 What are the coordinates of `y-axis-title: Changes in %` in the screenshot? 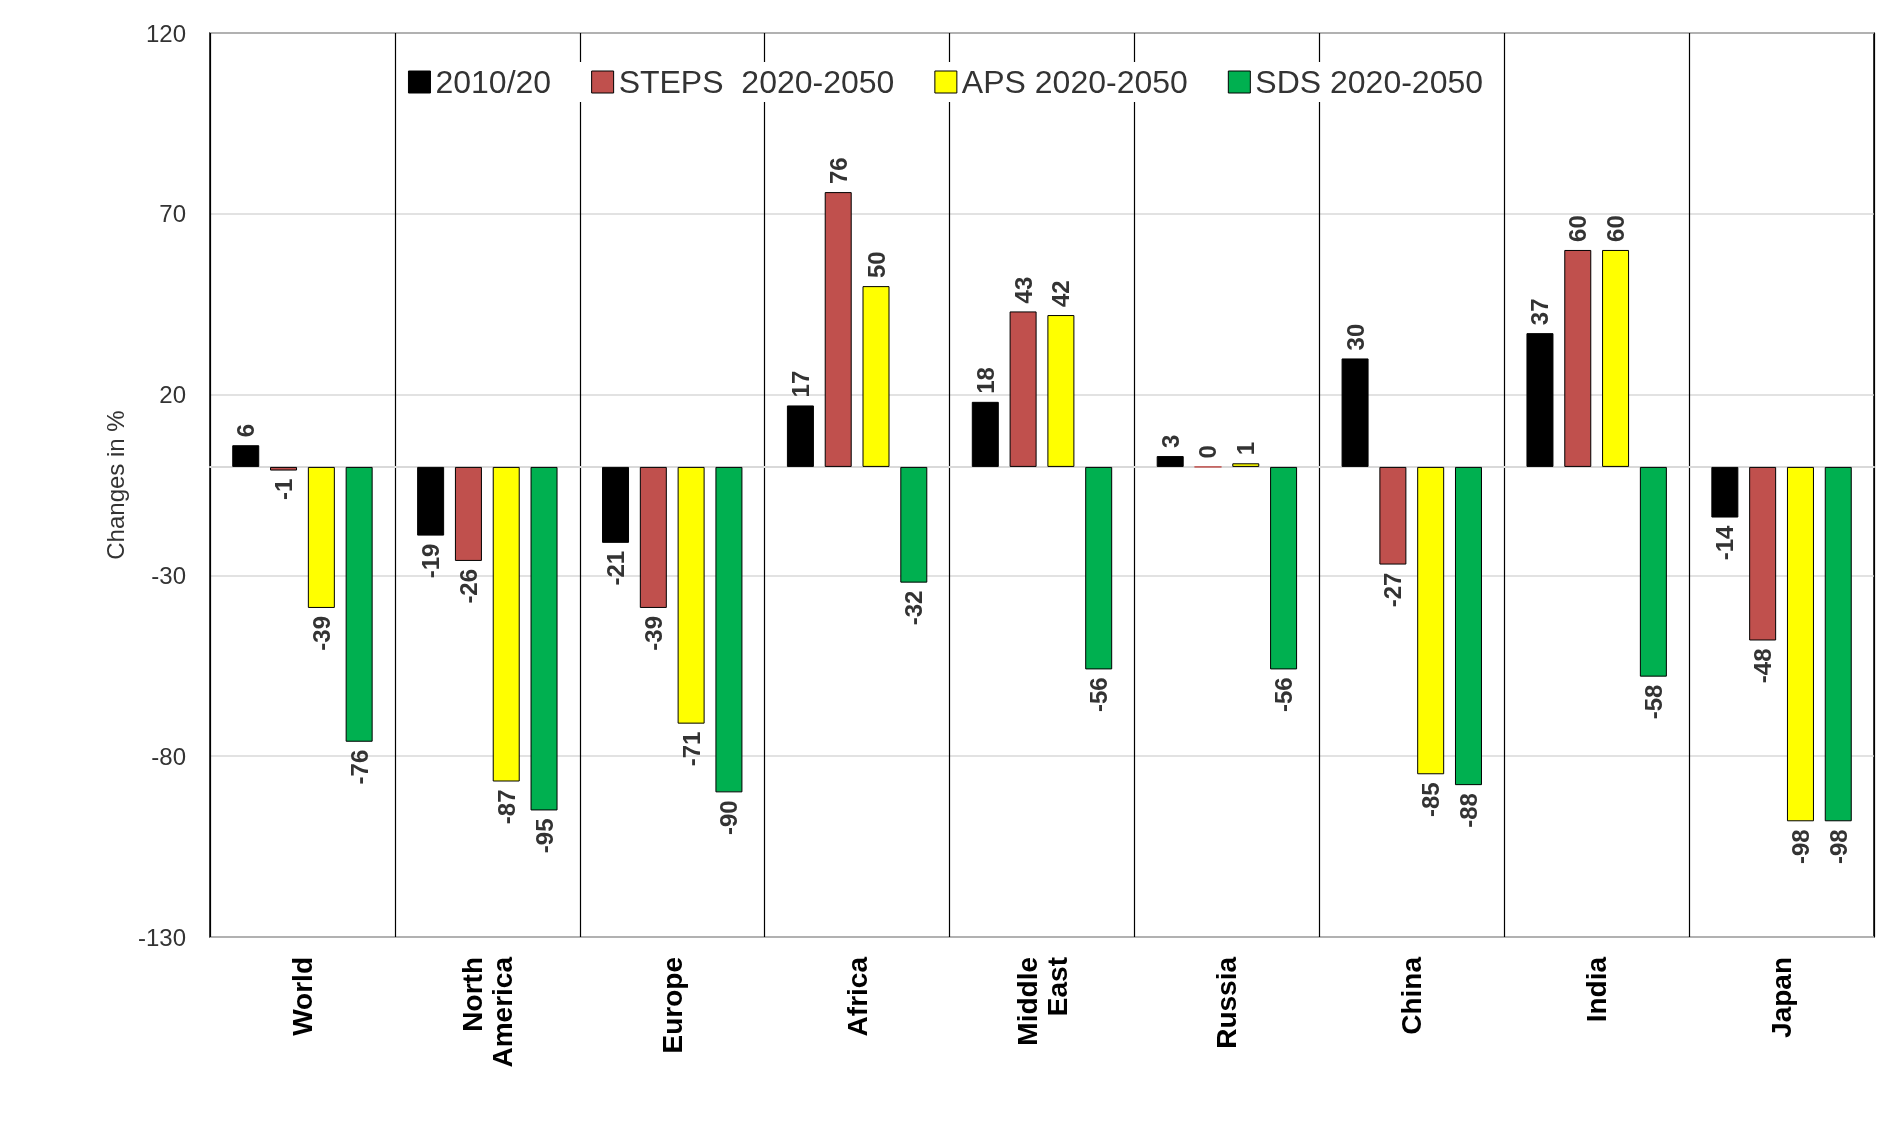 It's located at (115, 485).